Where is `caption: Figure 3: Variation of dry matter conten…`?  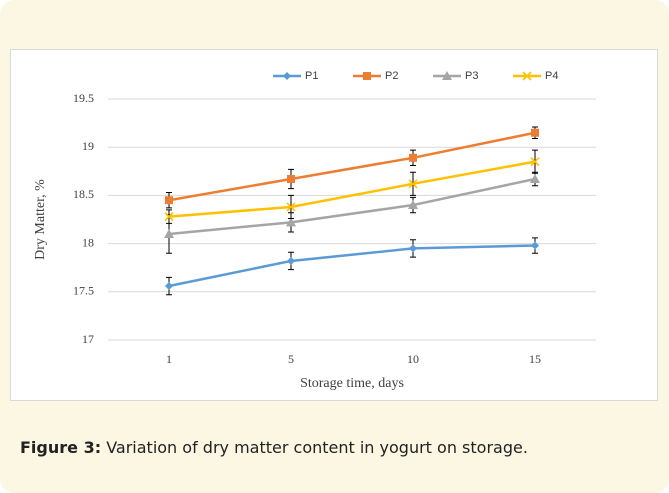
caption: Figure 3: Variation of dry matter conten… is located at coordinates (274, 447).